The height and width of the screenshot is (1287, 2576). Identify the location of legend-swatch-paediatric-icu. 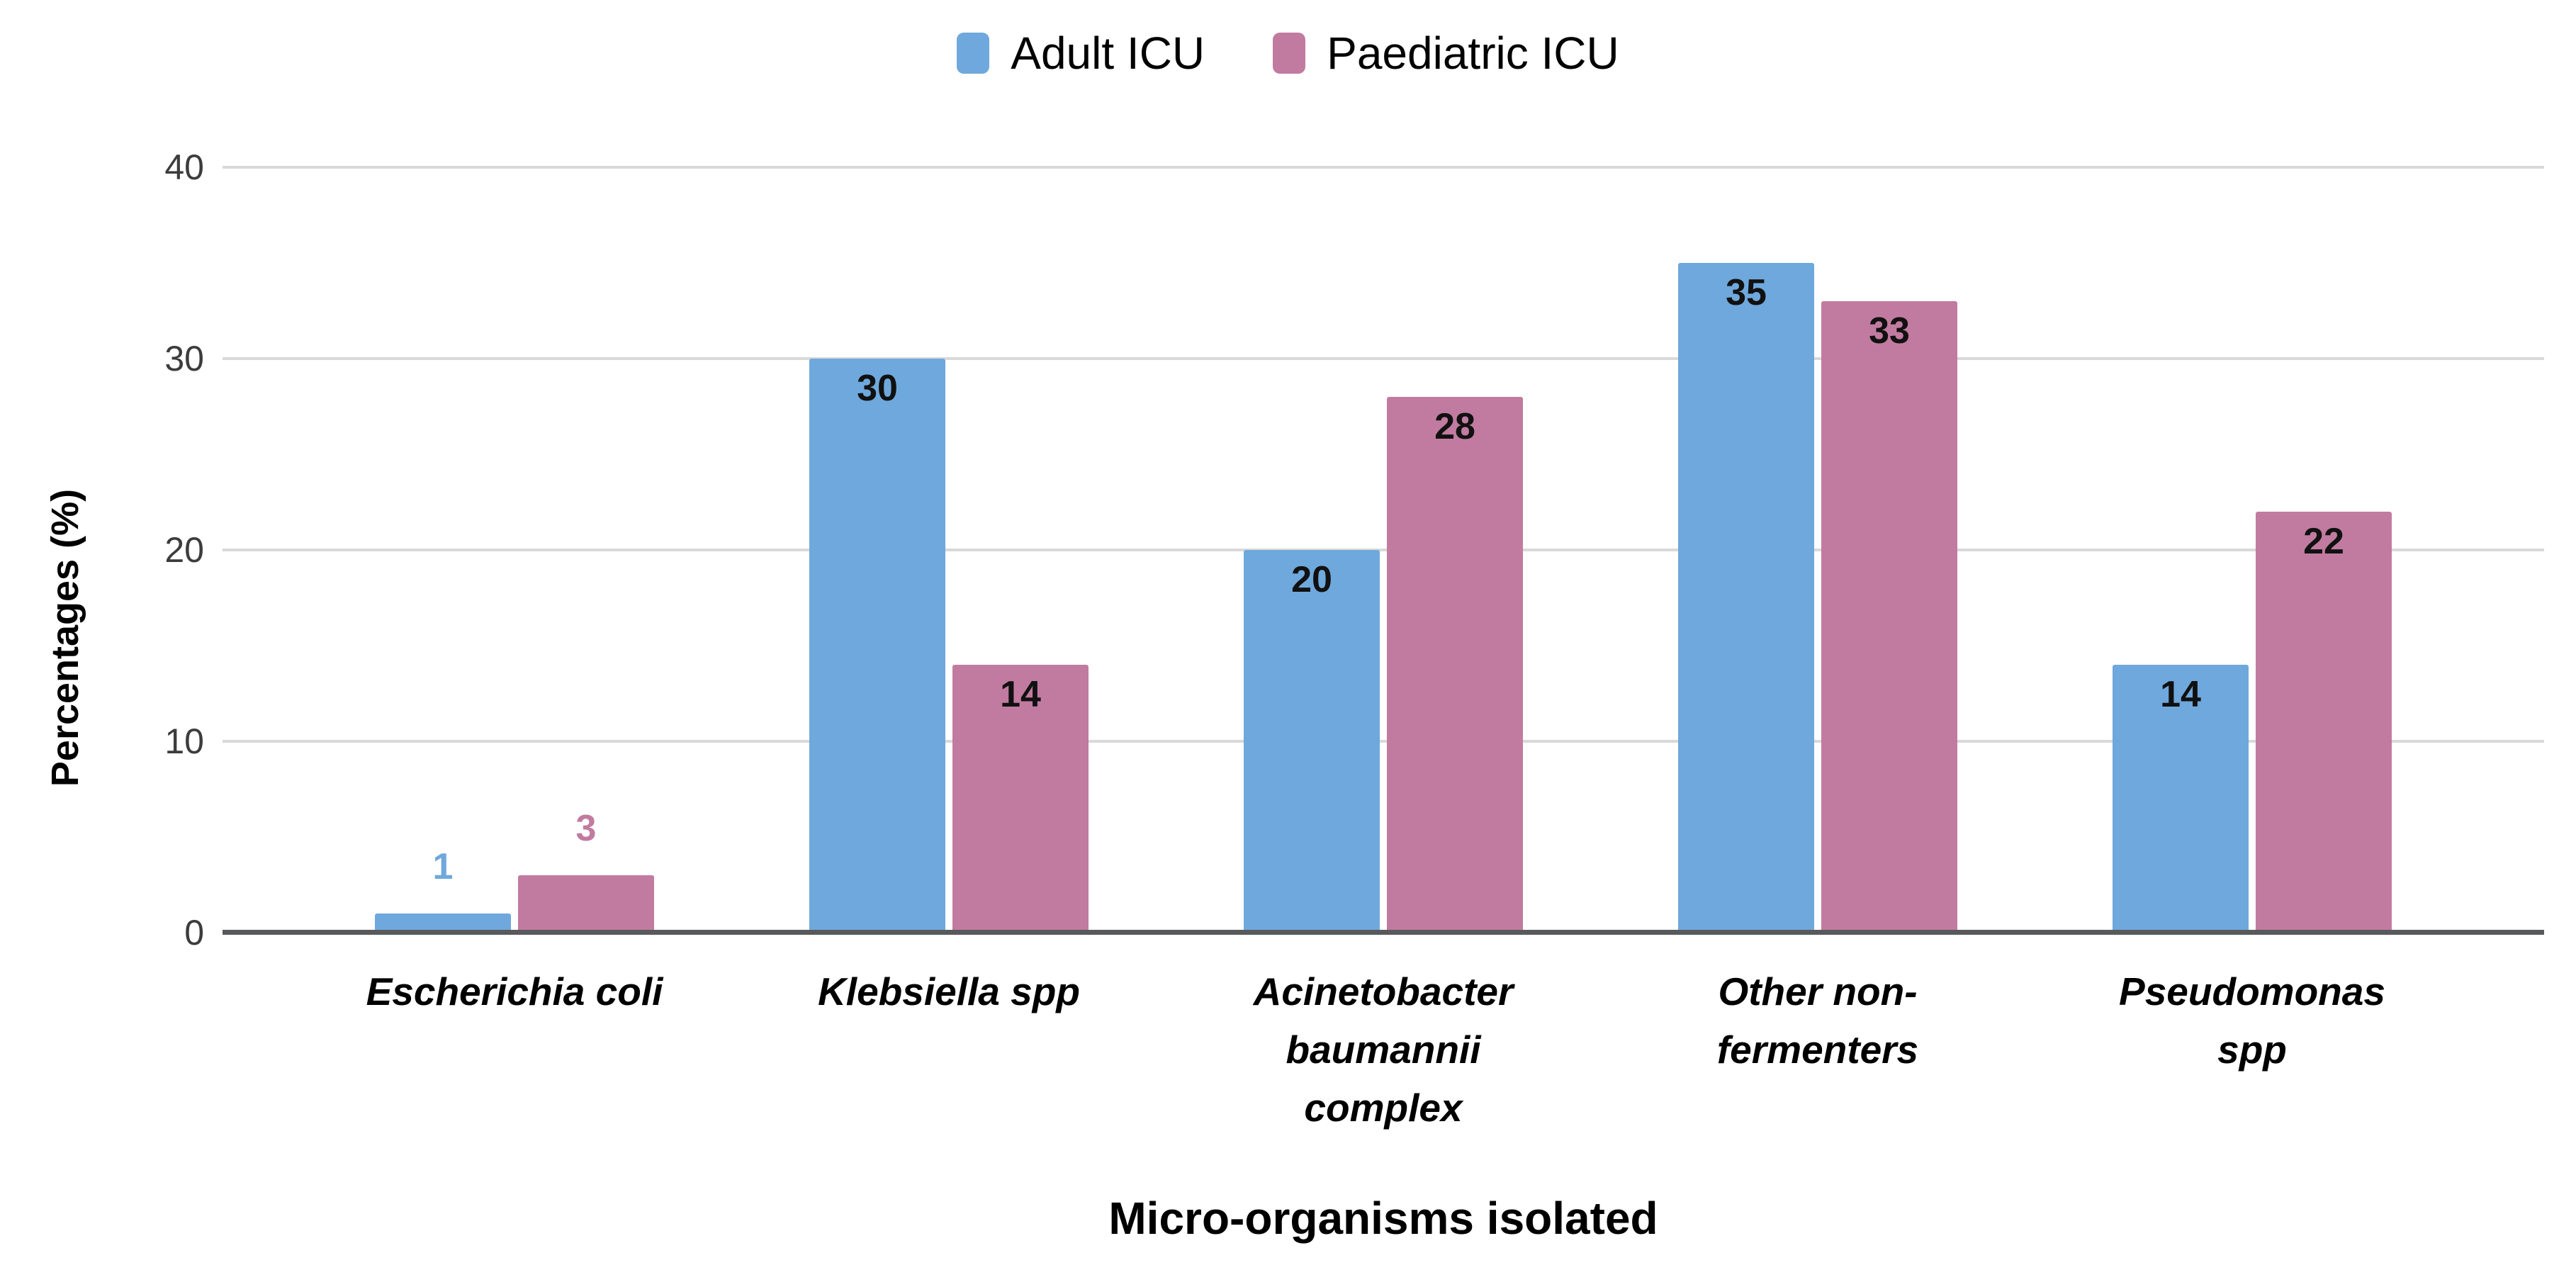
(1289, 53).